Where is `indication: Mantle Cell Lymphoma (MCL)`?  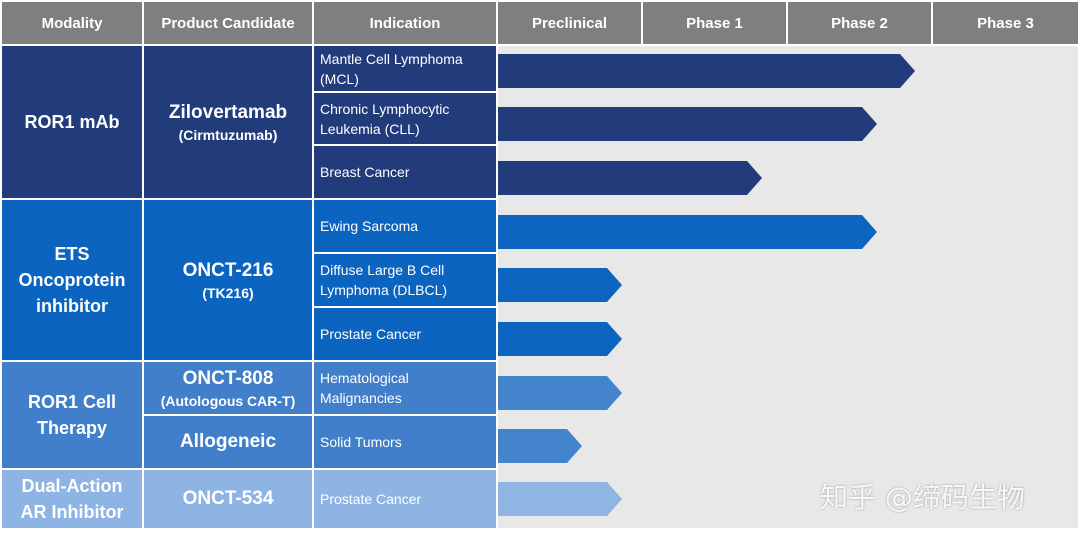 indication: Mantle Cell Lymphoma (MCL) is located at coordinates (405, 68).